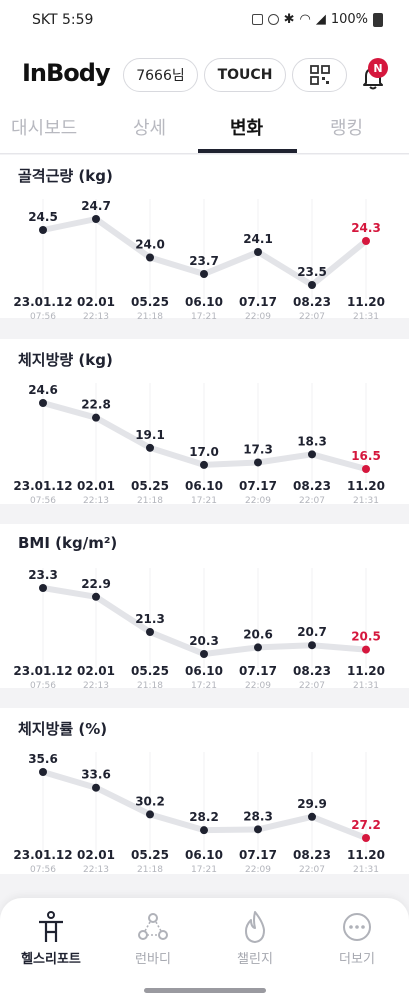 This screenshot has height=1000, width=409. I want to click on data-label: 33.6, so click(96, 775).